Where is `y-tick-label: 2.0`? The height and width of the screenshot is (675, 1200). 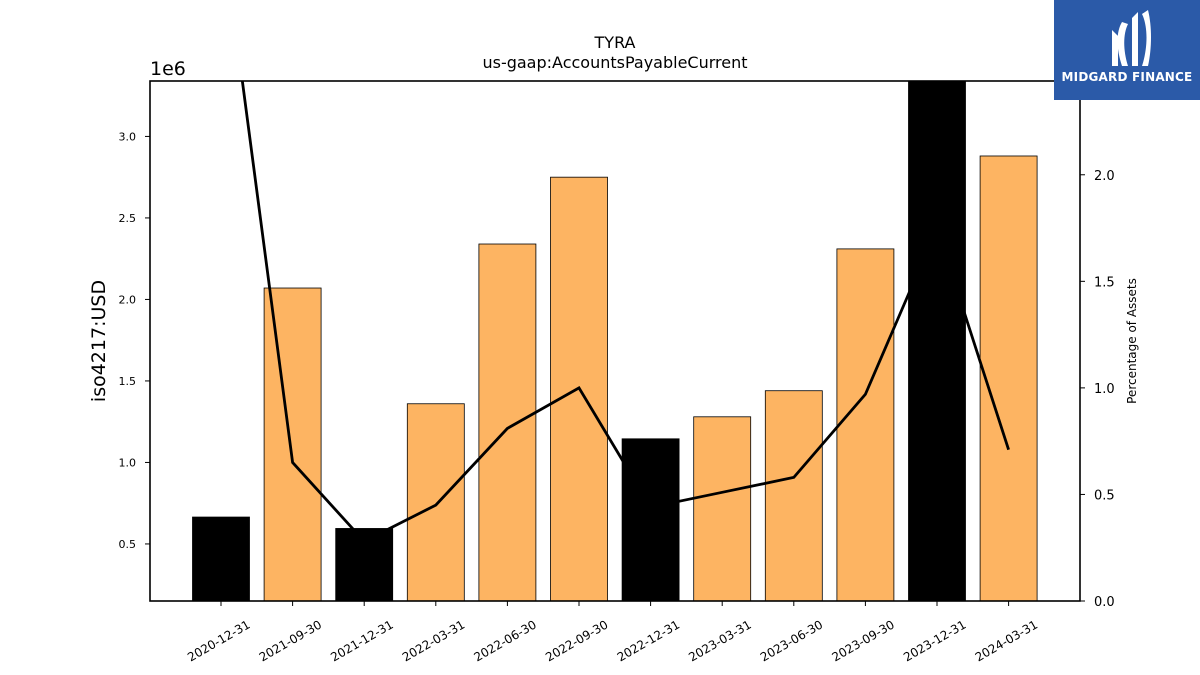 y-tick-label: 2.0 is located at coordinates (128, 299).